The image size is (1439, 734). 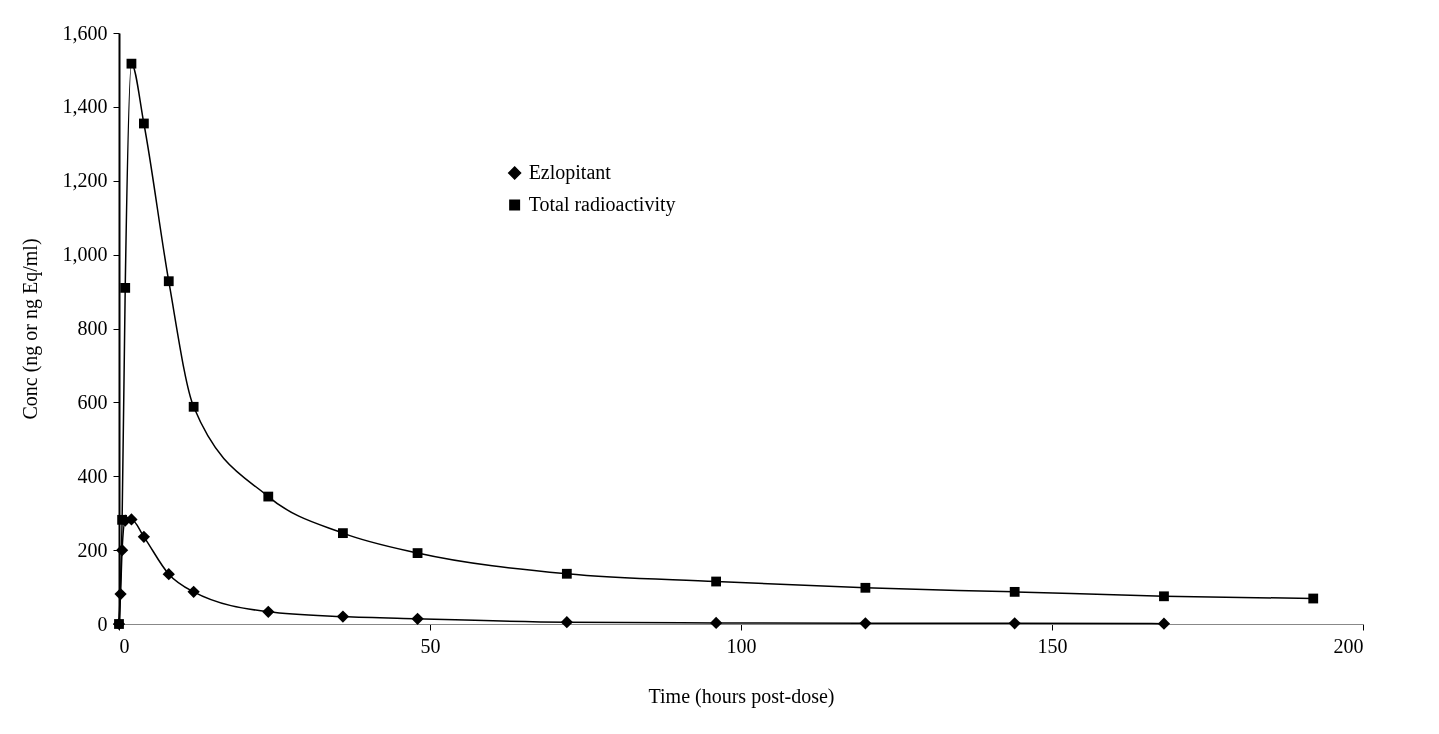 What do you see at coordinates (85, 32) in the screenshot?
I see `y-tick-label: 1,600` at bounding box center [85, 32].